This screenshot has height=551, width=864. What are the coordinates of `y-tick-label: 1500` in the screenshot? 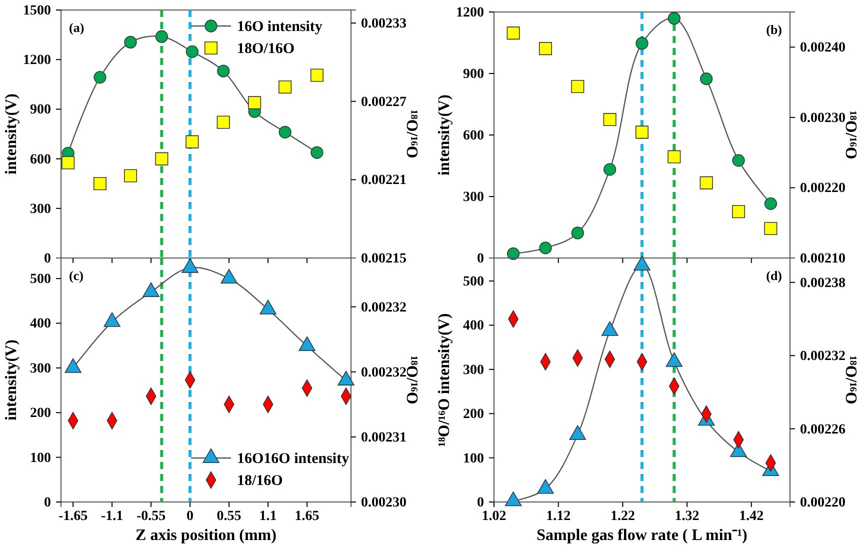 It's located at (37, 10).